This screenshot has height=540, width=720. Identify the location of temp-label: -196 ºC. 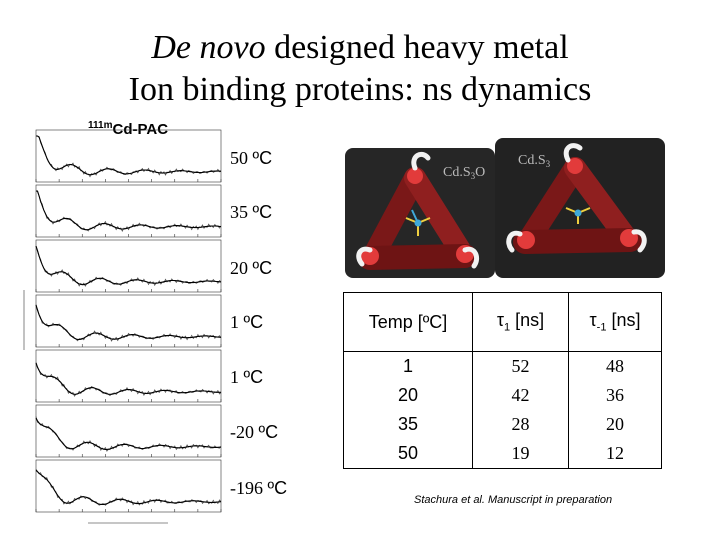
(258, 488).